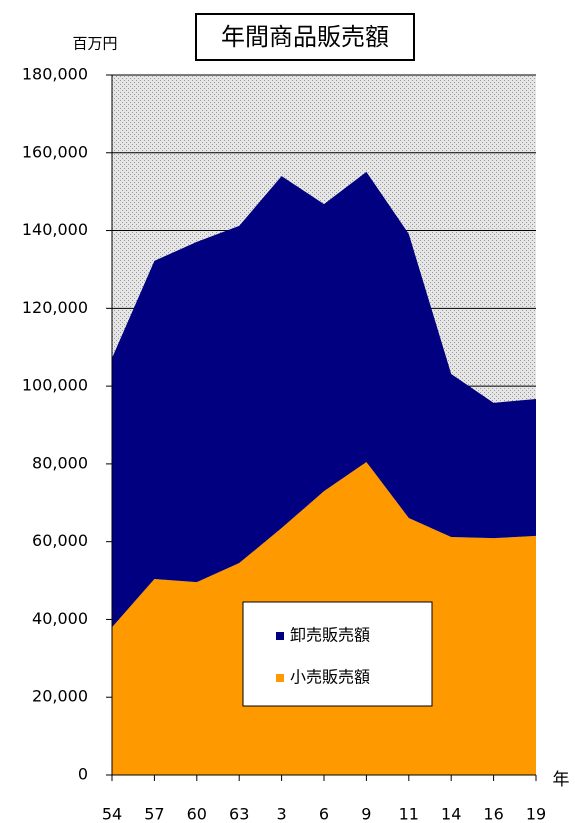 The width and height of the screenshot is (575, 823). Describe the element at coordinates (337, 654) in the screenshot. I see `legend-box` at that location.